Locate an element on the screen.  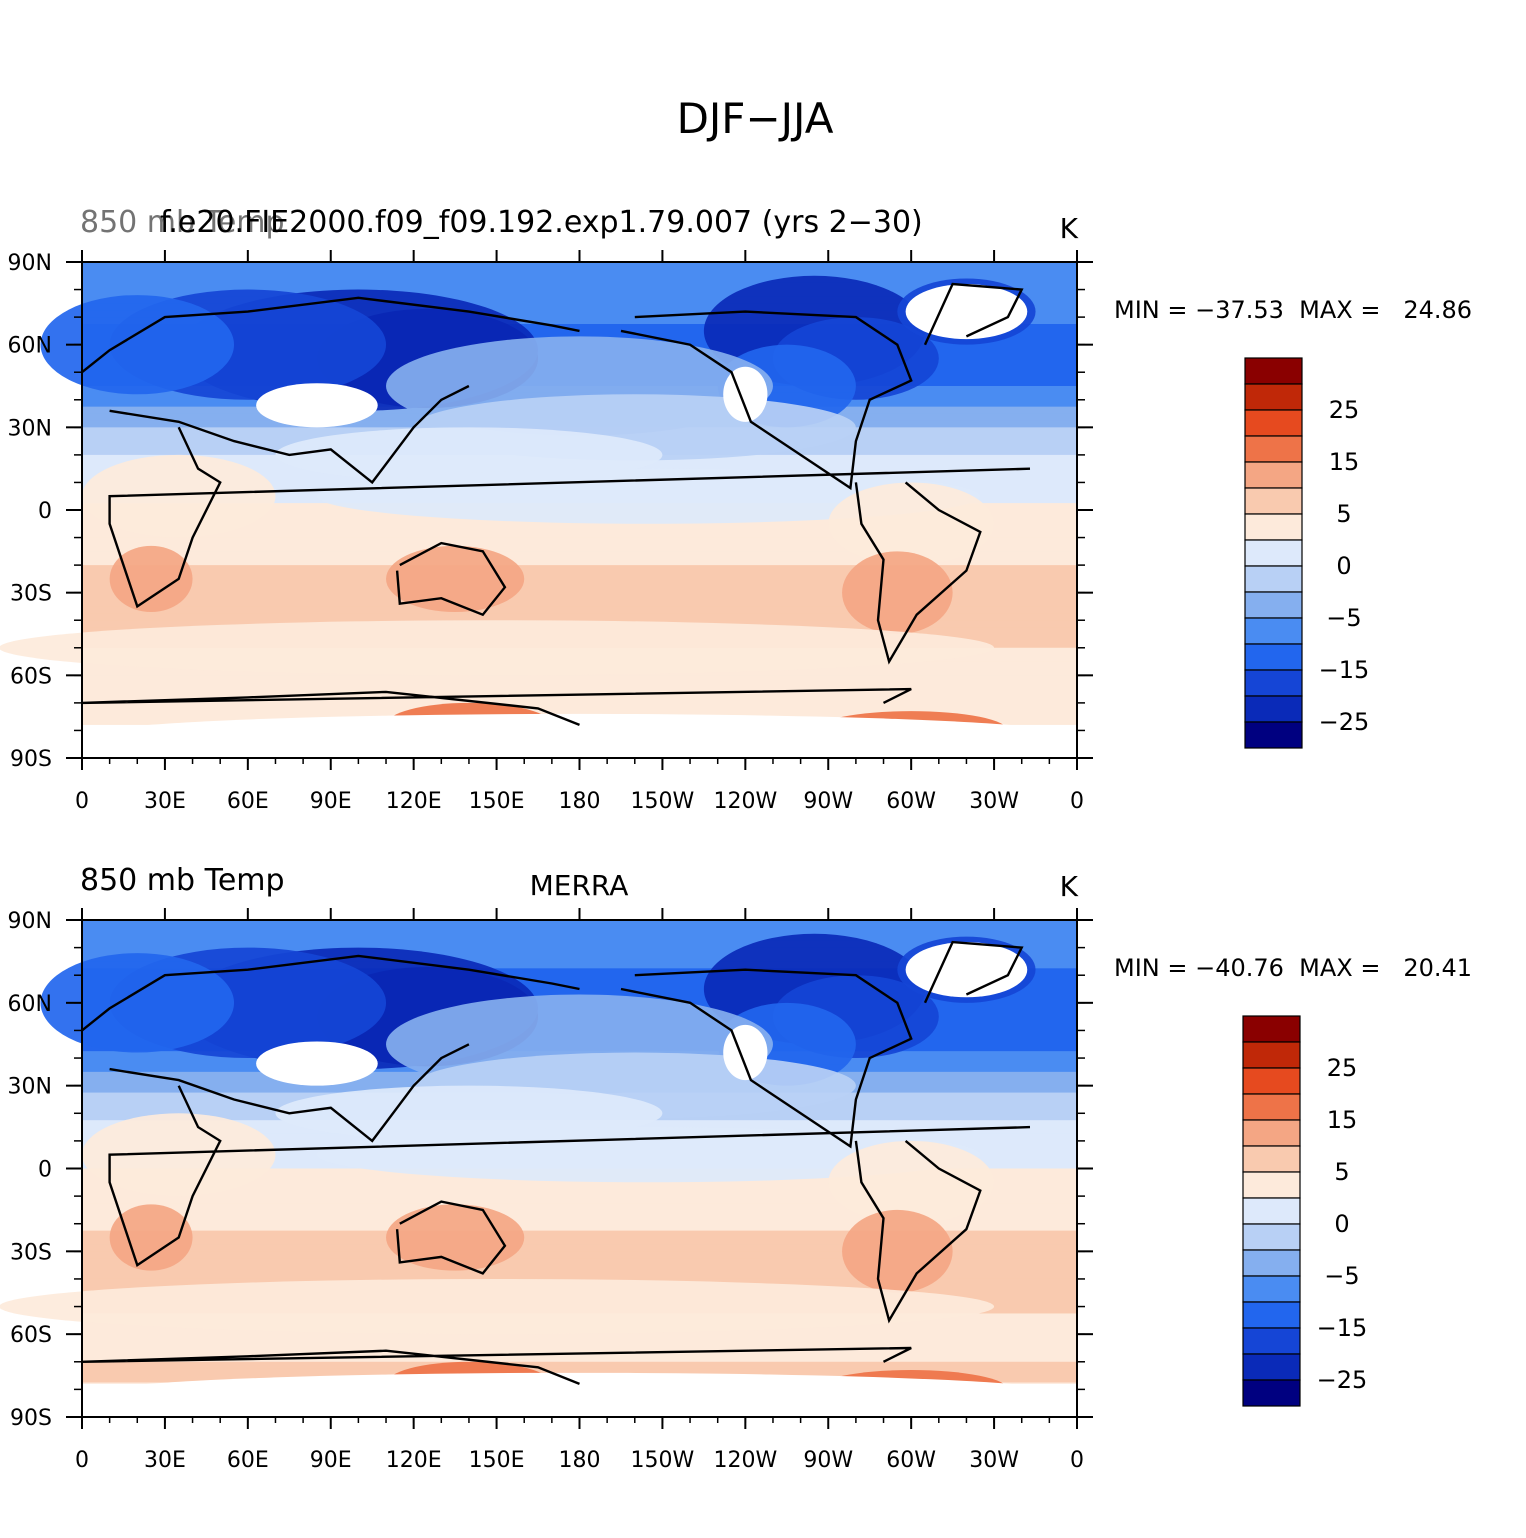
x-tick-label: 120E is located at coordinates (414, 1460).